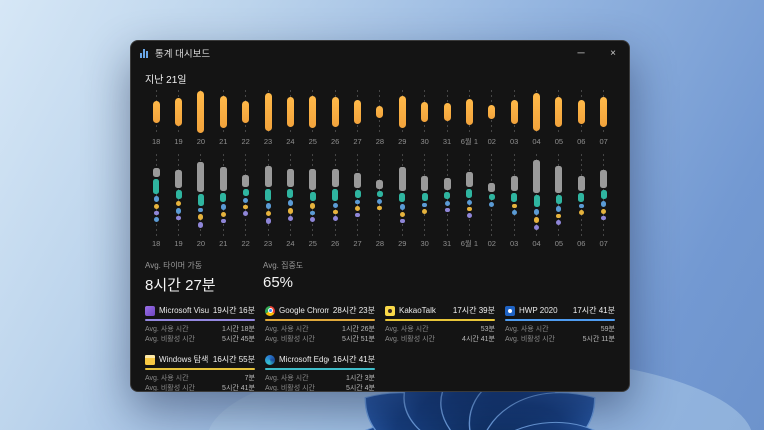  What do you see at coordinates (360, 388) in the screenshot?
I see `avg-idle-value: 5시간 4분` at bounding box center [360, 388].